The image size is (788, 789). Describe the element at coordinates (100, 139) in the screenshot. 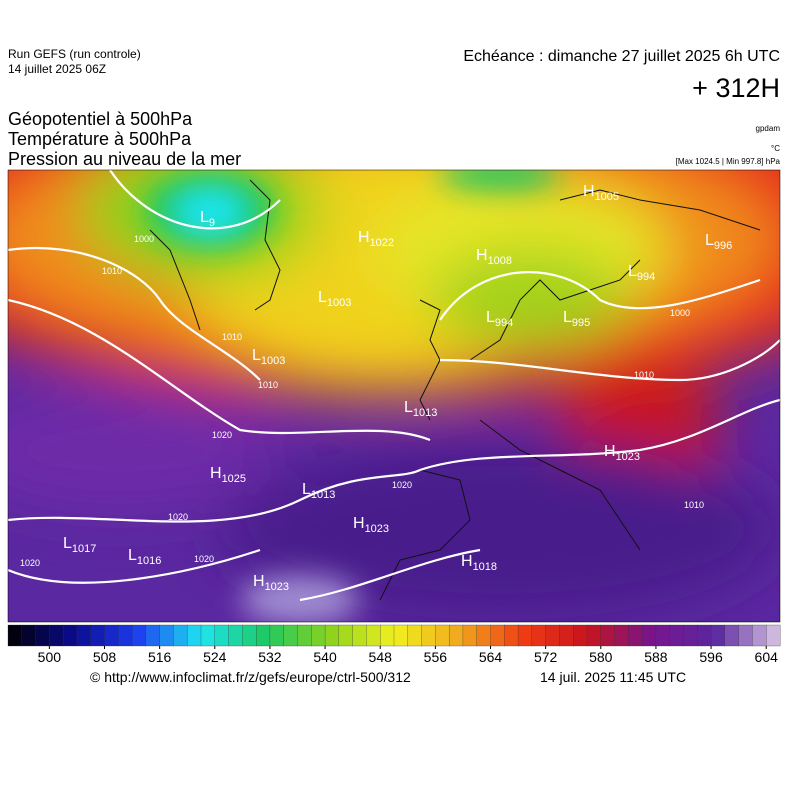

I see `title: Température à 500hPa` at that location.